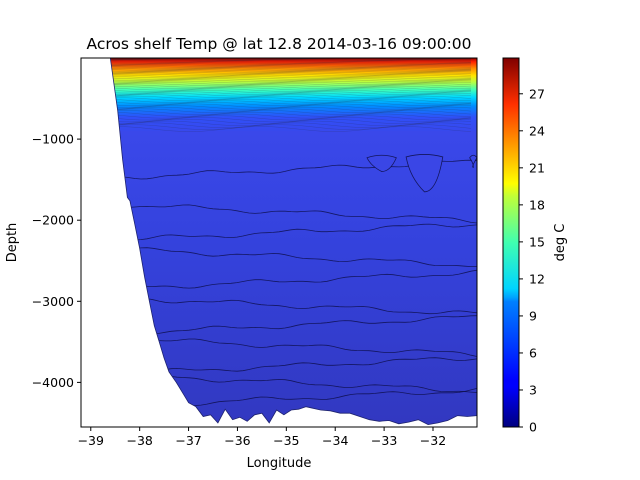 This screenshot has width=640, height=480. I want to click on x-tick-label: −32, so click(433, 440).